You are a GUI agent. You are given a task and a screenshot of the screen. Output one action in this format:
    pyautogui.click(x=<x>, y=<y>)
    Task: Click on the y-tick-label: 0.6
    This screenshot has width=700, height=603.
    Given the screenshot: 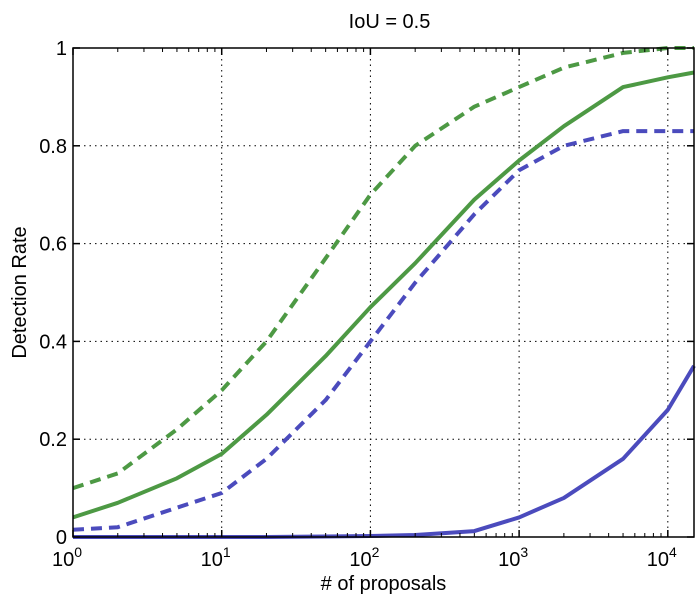 What is the action you would take?
    pyautogui.click(x=53, y=245)
    